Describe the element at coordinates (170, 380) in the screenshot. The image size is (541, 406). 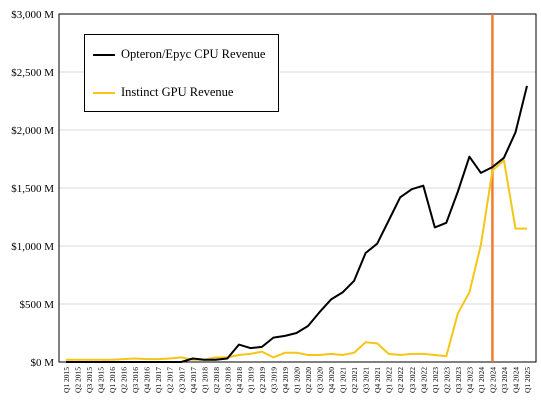
I see `x-tick-label: Q2 2017` at that location.